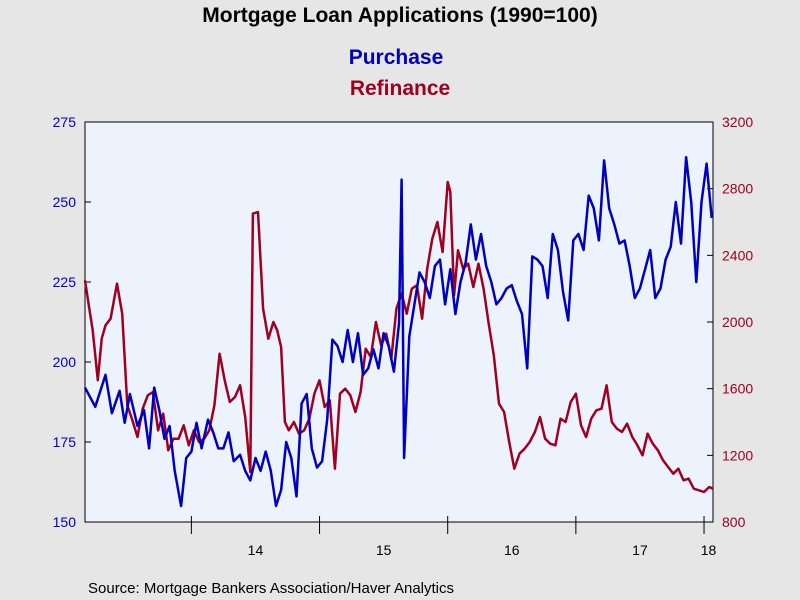 This screenshot has height=600, width=800. Describe the element at coordinates (737, 189) in the screenshot. I see `right-y-tick-label: 2800` at that location.